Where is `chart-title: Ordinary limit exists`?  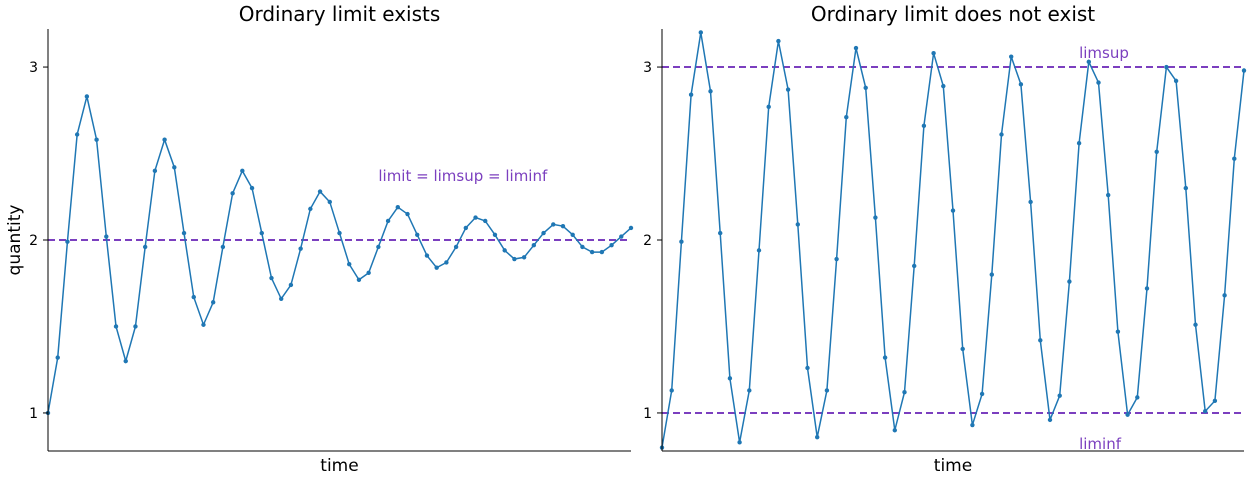
chart-title: Ordinary limit exists is located at coordinates (340, 14).